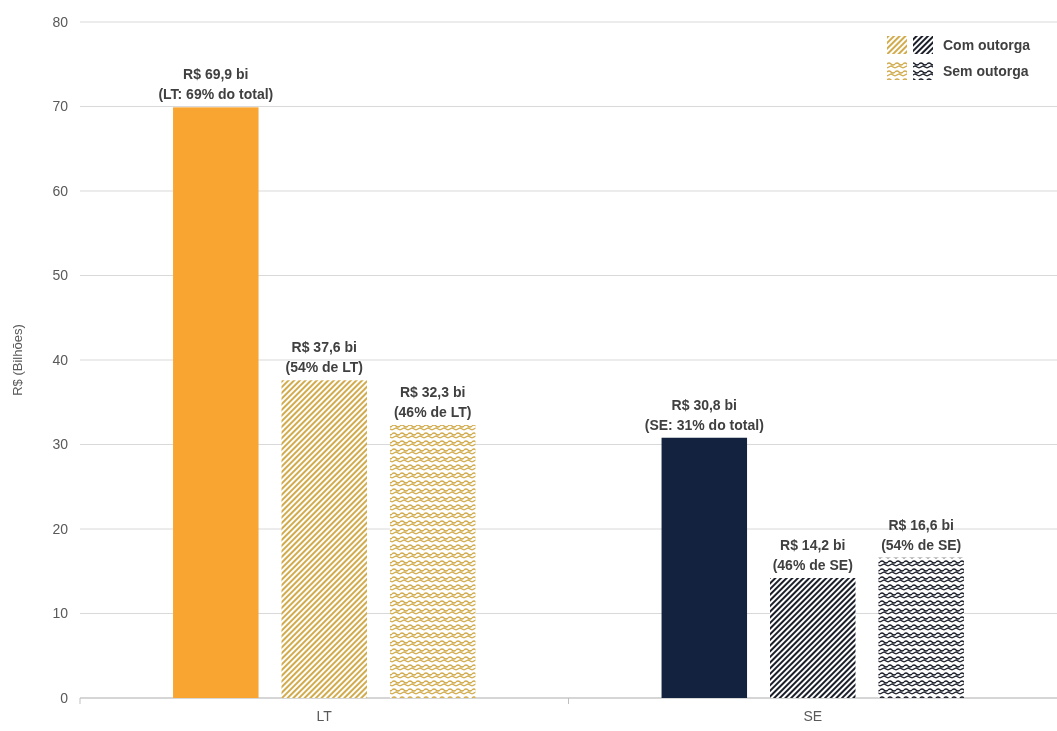 This screenshot has width=1057, height=731. Describe the element at coordinates (60, 275) in the screenshot. I see `y-tick-label: 50` at that location.